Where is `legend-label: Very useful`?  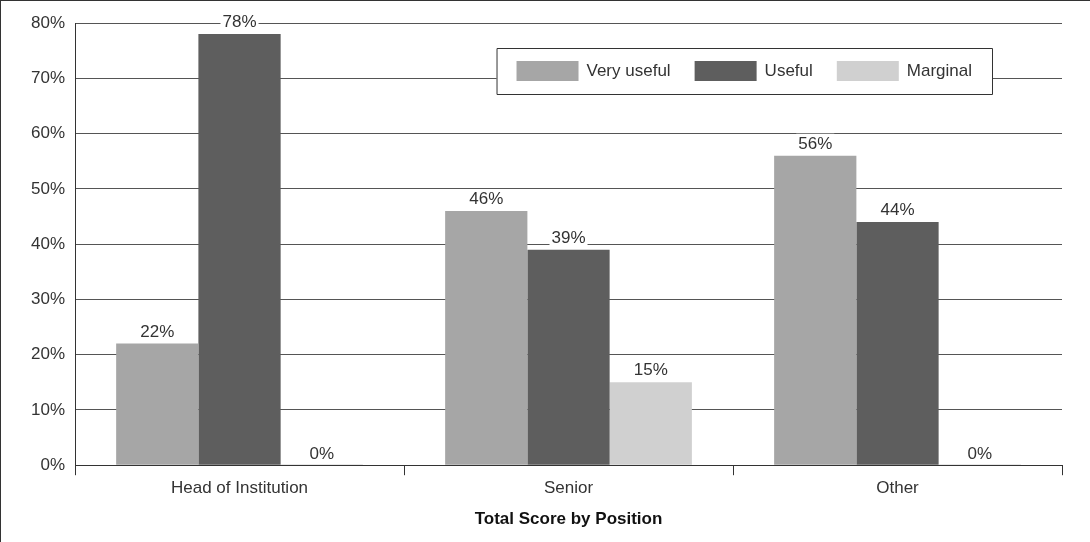 legend-label: Very useful is located at coordinates (628, 70).